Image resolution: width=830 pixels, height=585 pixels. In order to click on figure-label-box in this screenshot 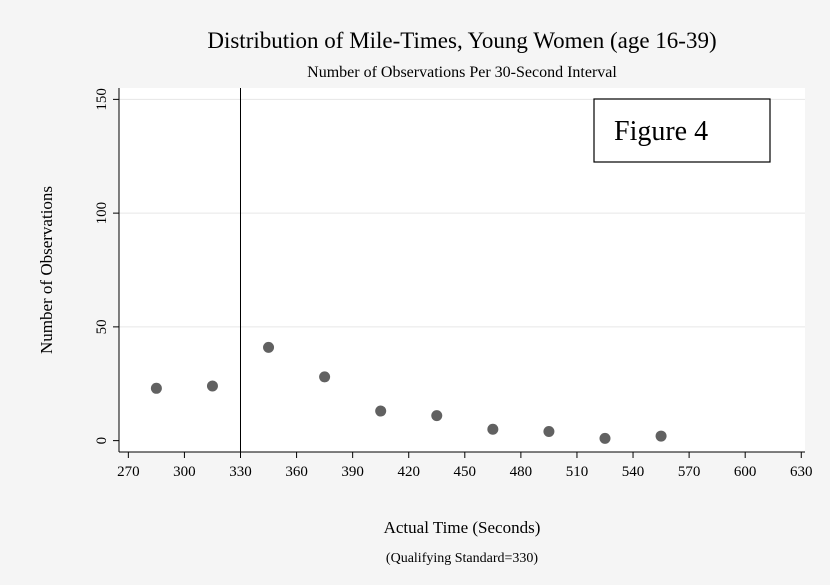, I will do `click(682, 130)`.